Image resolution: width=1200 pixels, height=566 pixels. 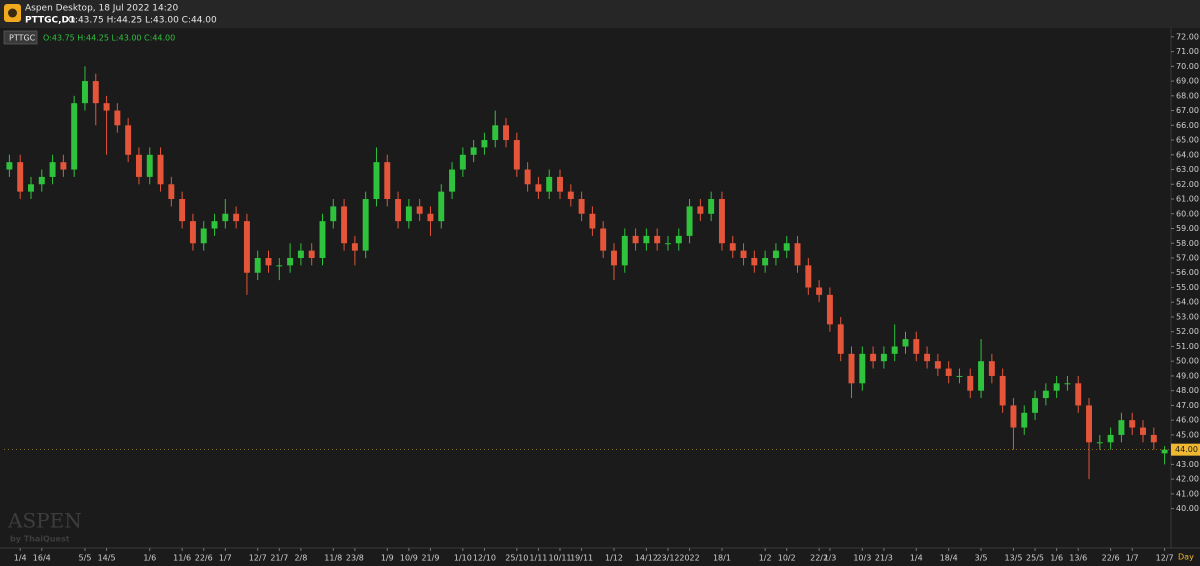 What do you see at coordinates (1187, 184) in the screenshot?
I see `y-tick-label: 62.00` at bounding box center [1187, 184].